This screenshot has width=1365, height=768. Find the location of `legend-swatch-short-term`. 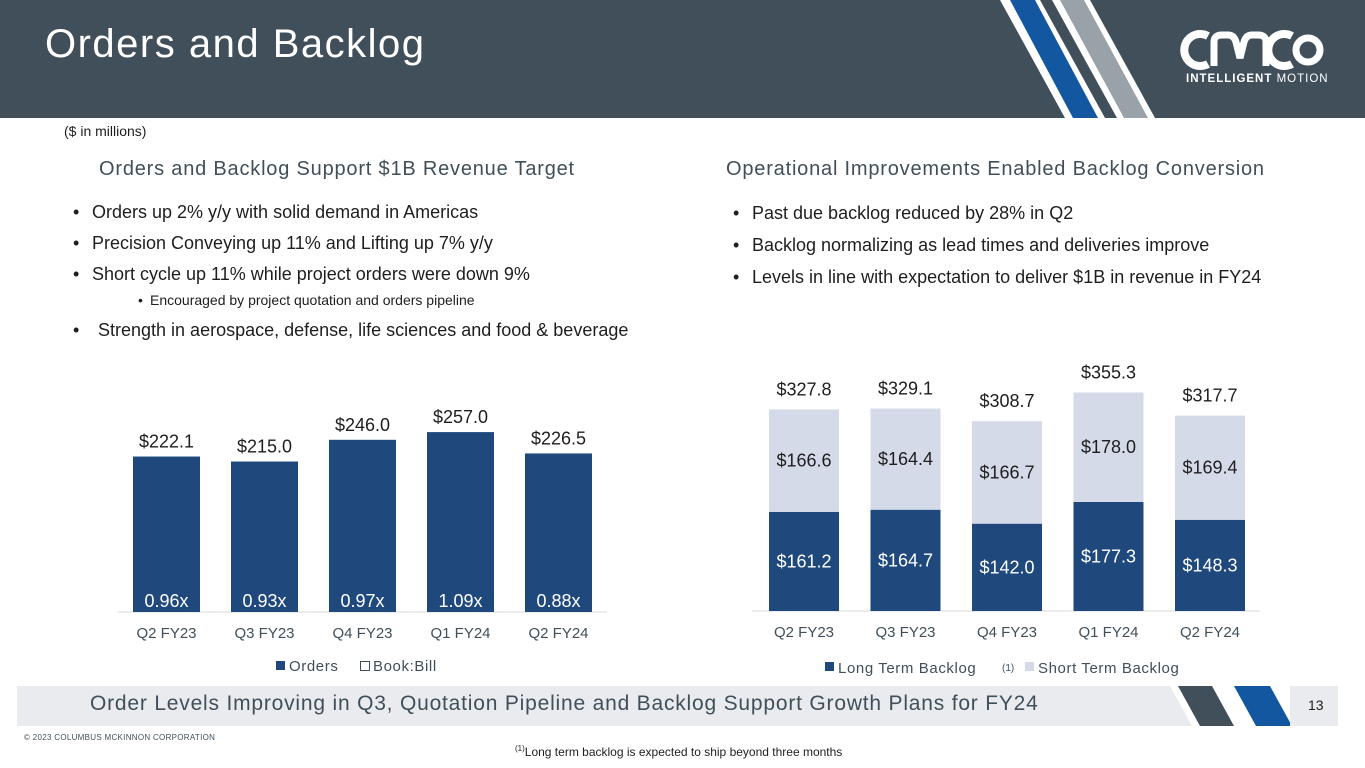

legend-swatch-short-term is located at coordinates (1029, 666).